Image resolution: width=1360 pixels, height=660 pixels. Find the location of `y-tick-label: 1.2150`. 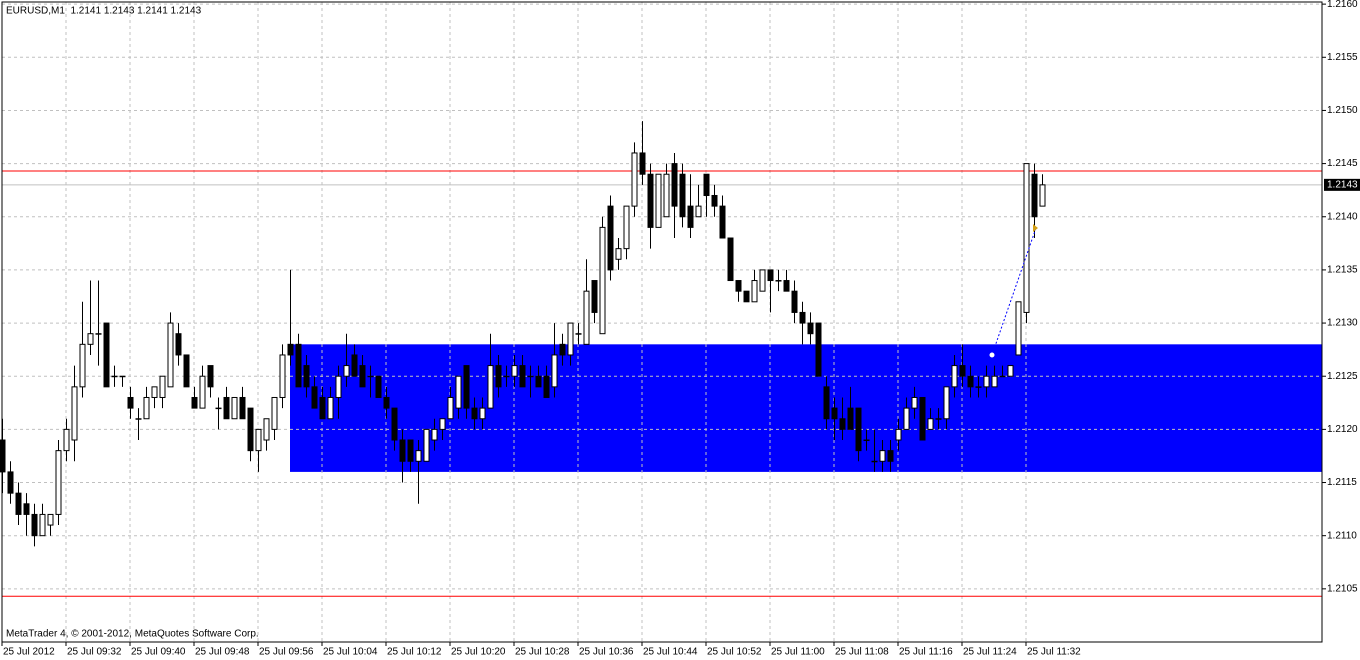

y-tick-label: 1.2150 is located at coordinates (1342, 110).